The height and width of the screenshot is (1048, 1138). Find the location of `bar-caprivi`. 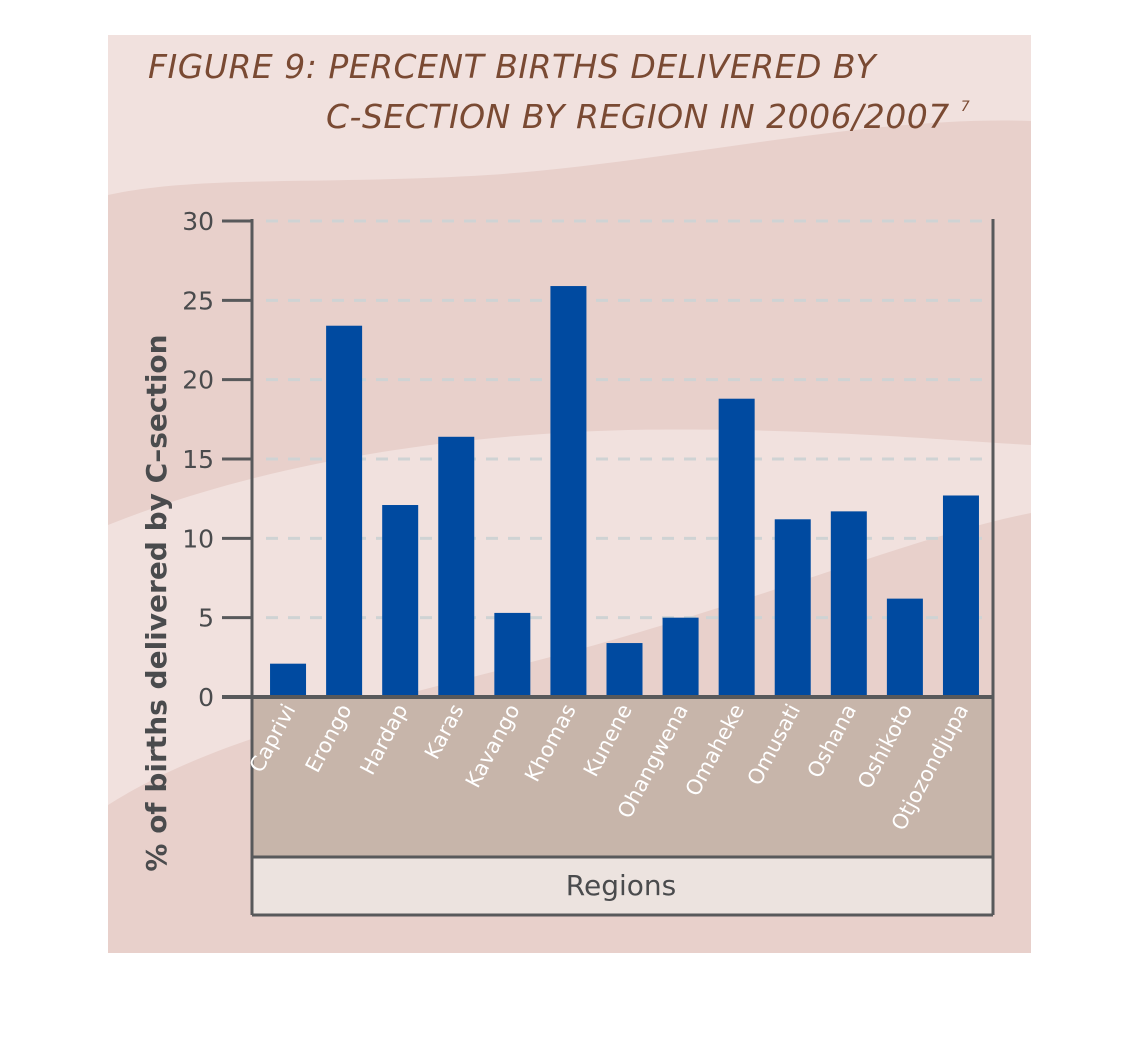

bar-caprivi is located at coordinates (288, 680).